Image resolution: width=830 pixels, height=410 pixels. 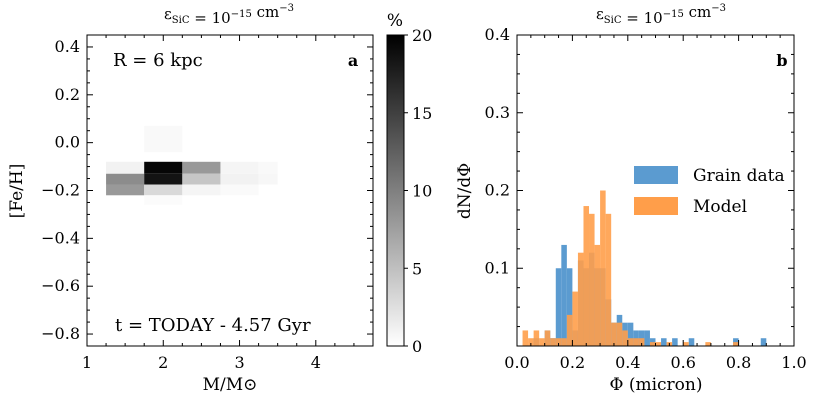 What do you see at coordinates (738, 362) in the screenshot?
I see `panel-b-xtick-label: 0.8` at bounding box center [738, 362].